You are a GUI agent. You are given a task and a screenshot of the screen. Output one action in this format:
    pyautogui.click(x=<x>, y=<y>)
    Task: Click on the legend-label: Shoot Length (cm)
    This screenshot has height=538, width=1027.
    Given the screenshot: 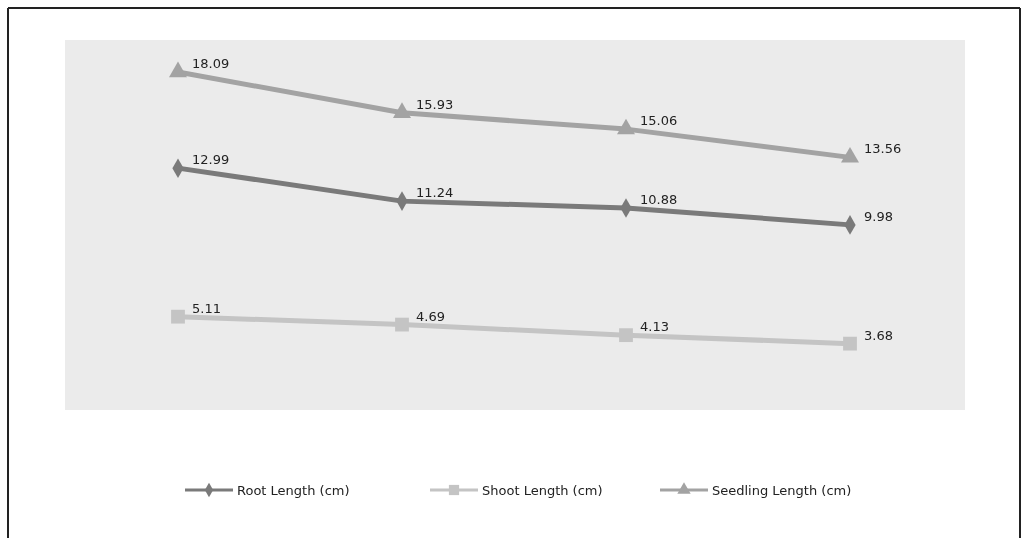 What is the action you would take?
    pyautogui.click(x=542, y=490)
    